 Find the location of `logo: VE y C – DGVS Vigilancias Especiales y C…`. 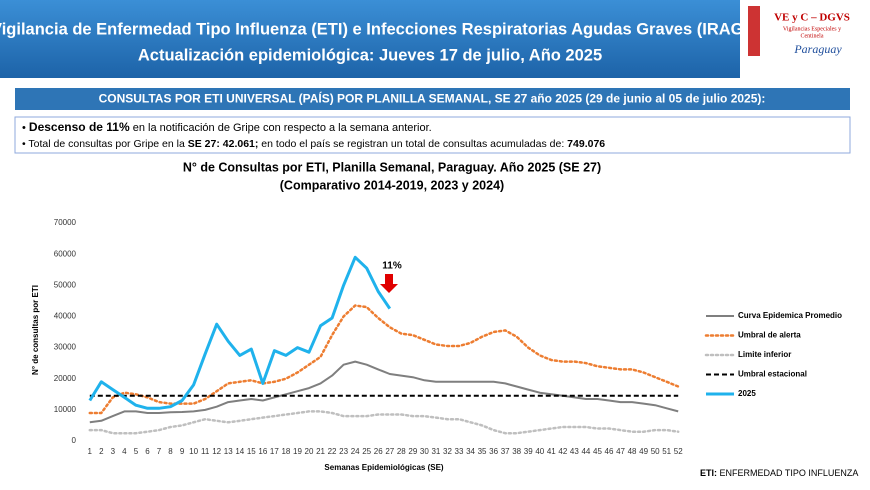

logo: VE y C – DGVS Vigilancias Especiales y C… is located at coordinates (799, 31).